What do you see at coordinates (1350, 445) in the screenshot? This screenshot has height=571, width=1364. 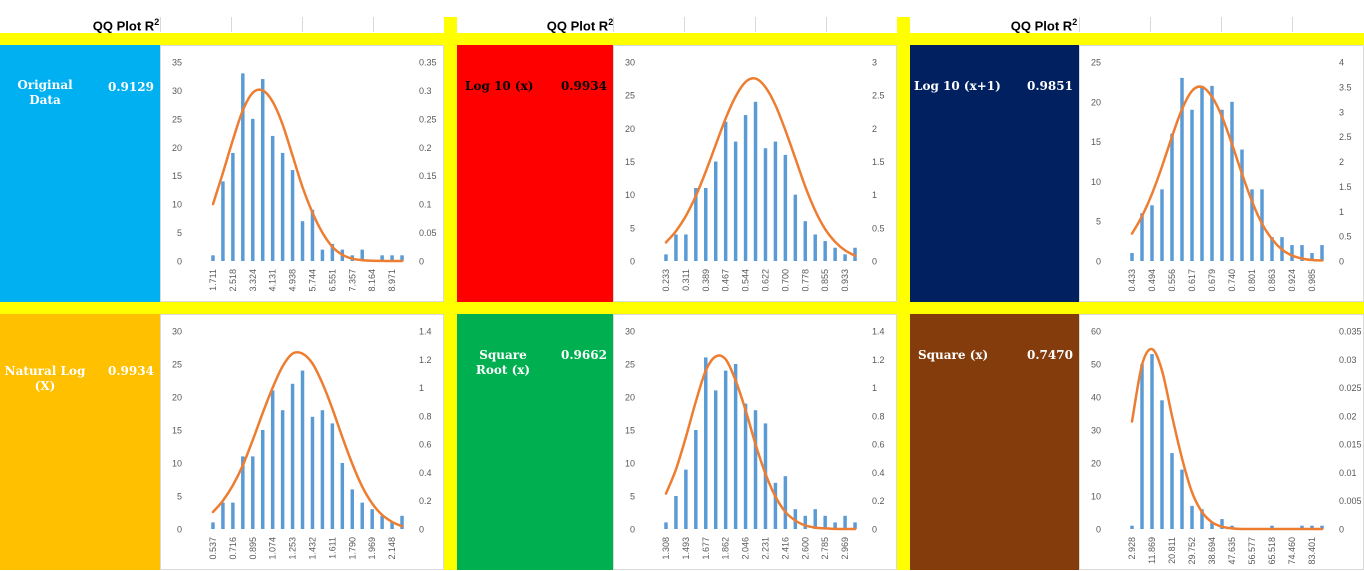 I see `right-axis-tick-label: 0.015` at bounding box center [1350, 445].